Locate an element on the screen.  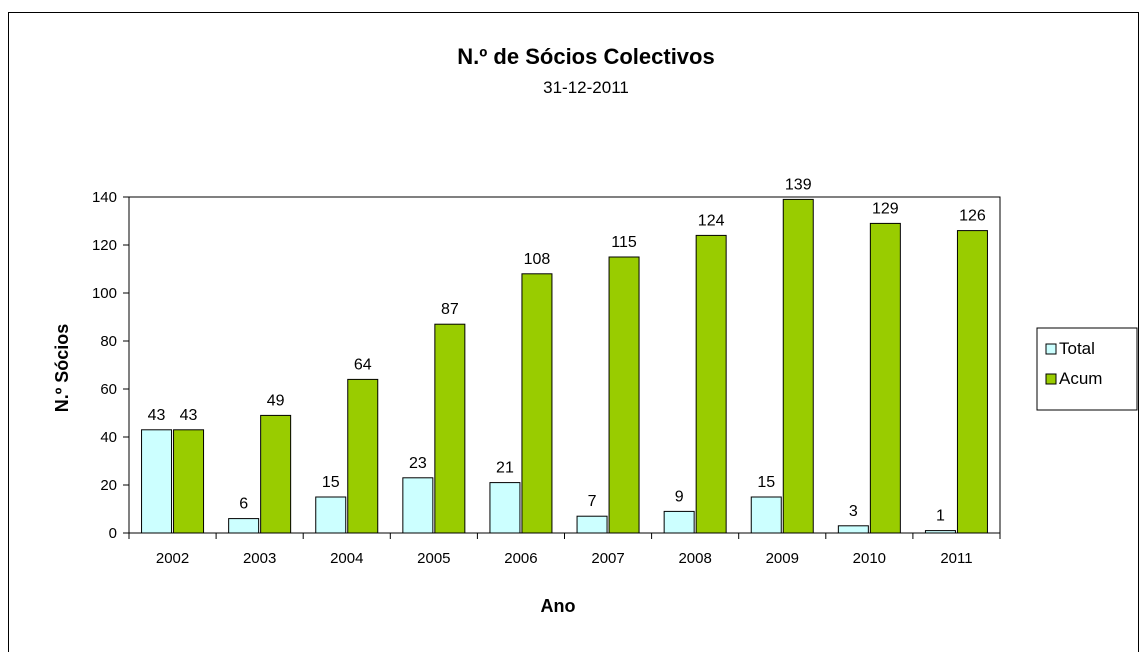
bar-total-2010 is located at coordinates (853, 529).